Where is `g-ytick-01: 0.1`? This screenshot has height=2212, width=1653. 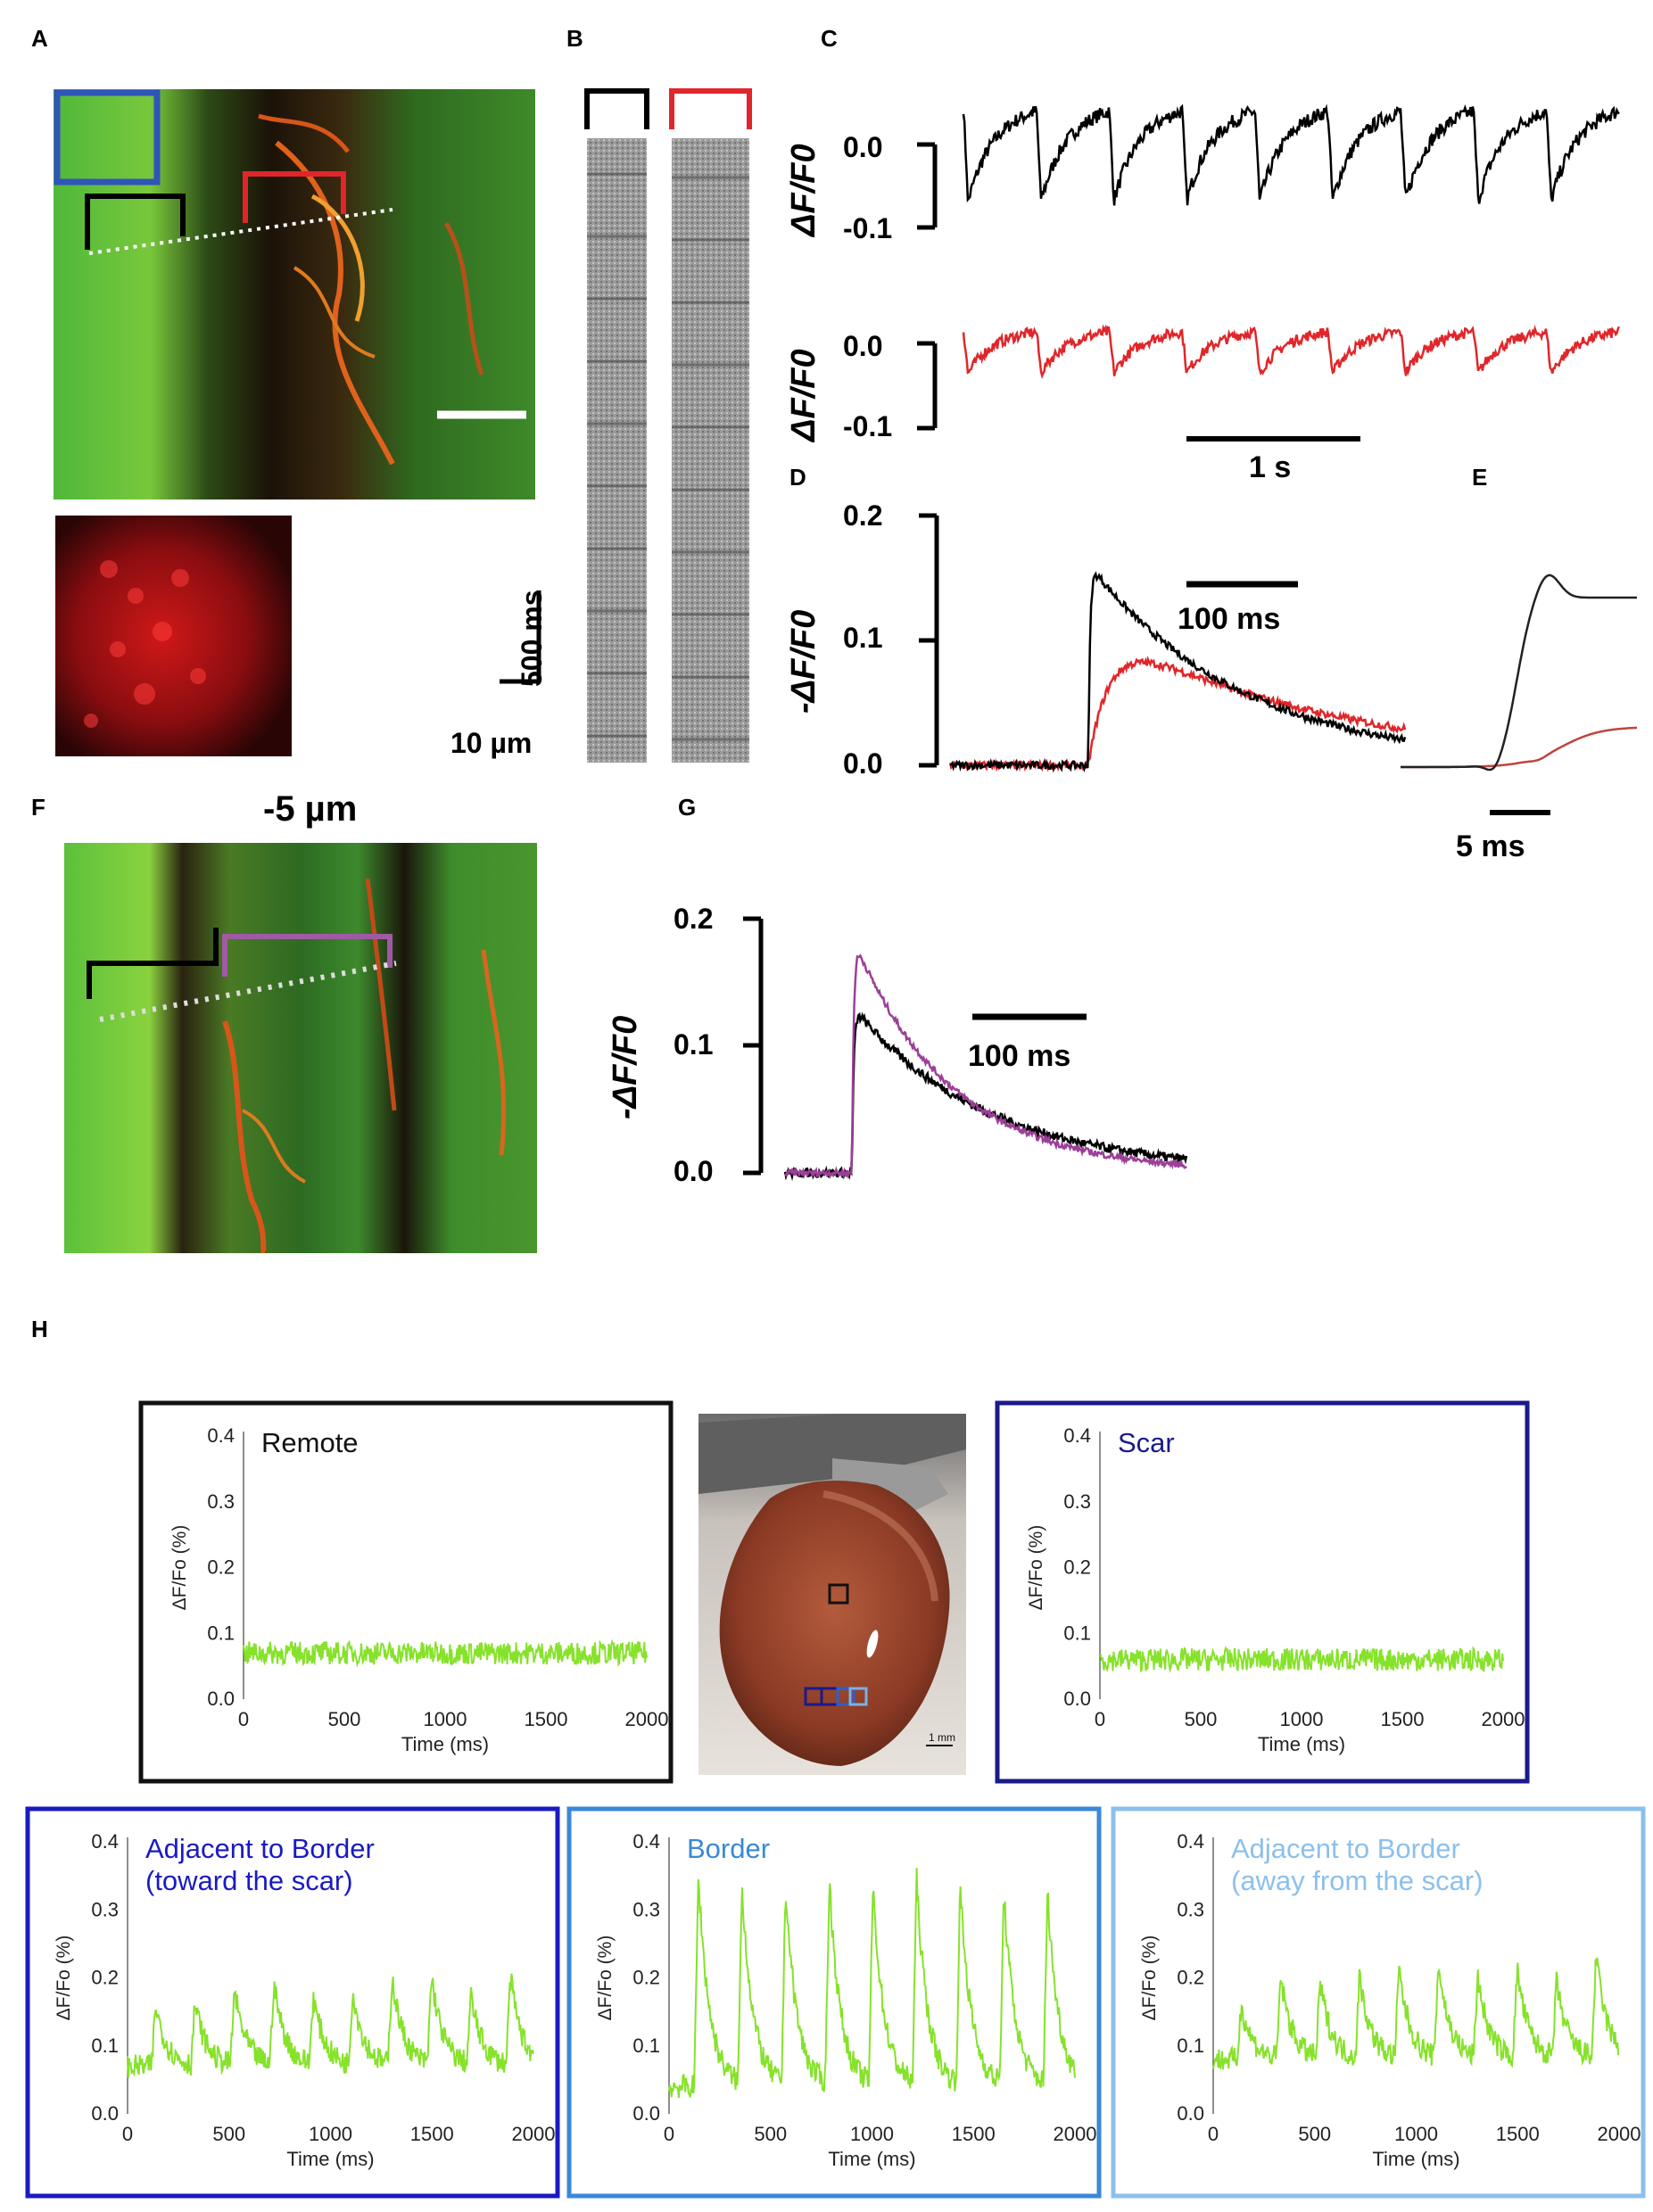
g-ytick-01: 0.1 is located at coordinates (694, 1045).